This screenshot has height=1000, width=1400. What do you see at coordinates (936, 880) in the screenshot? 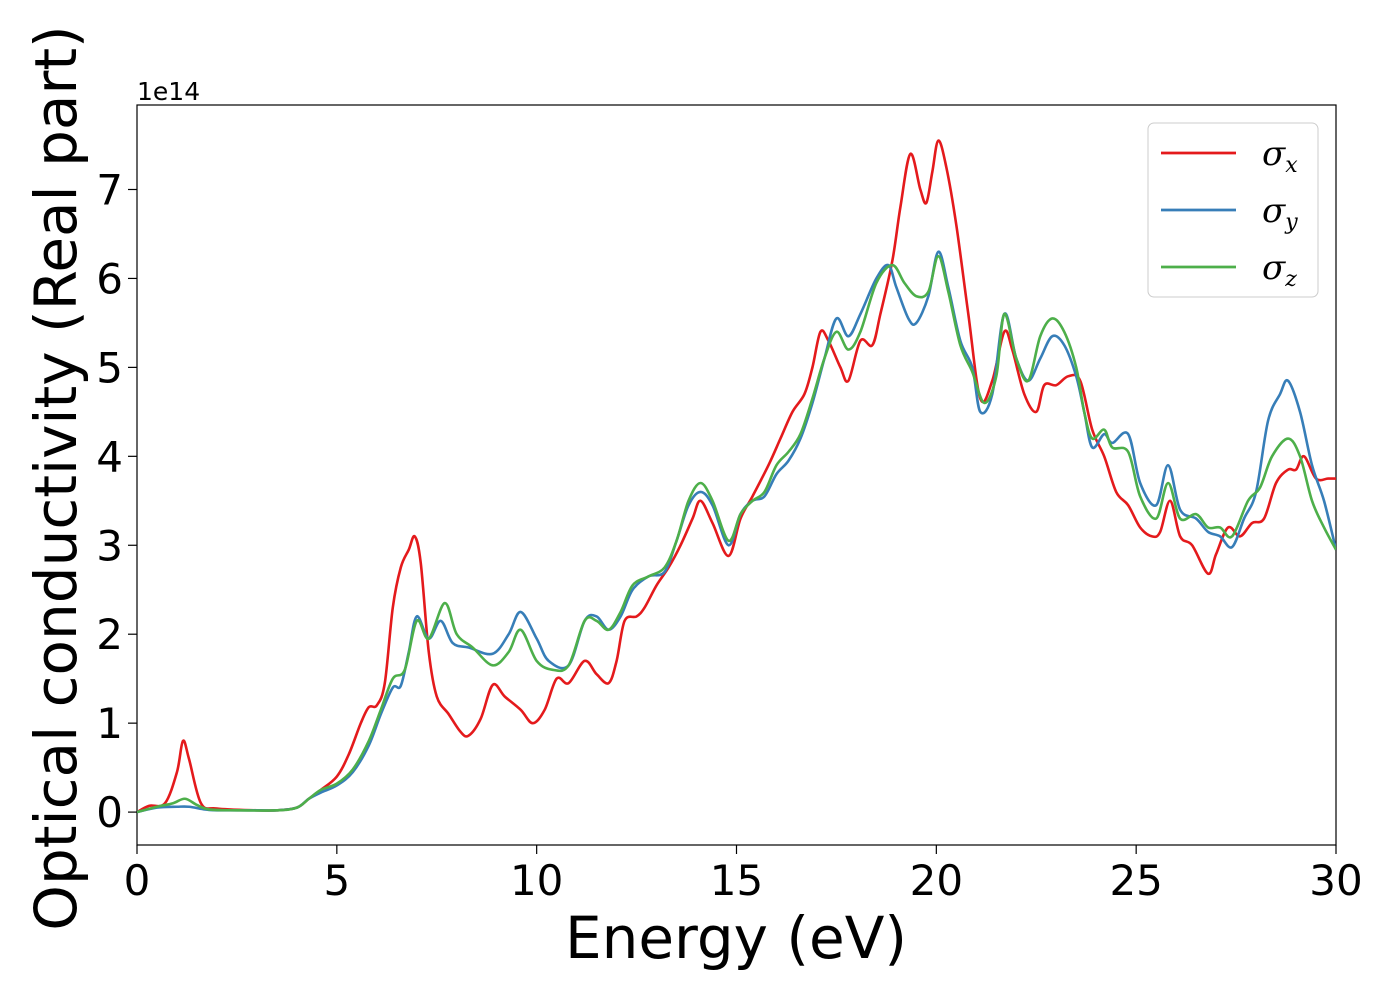
I see `x-tick-label: 20` at bounding box center [936, 880].